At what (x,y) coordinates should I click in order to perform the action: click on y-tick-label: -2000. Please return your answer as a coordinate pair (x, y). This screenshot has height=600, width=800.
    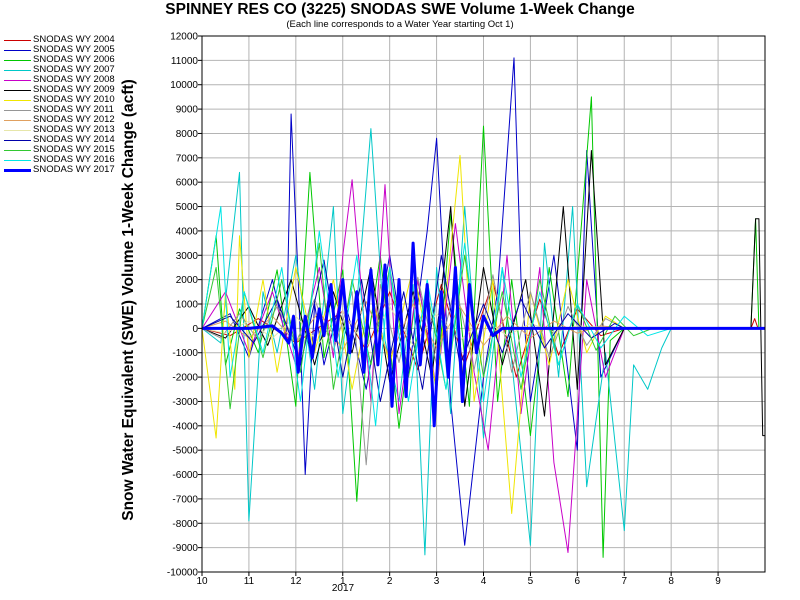
    Looking at the image, I should click on (185, 378).